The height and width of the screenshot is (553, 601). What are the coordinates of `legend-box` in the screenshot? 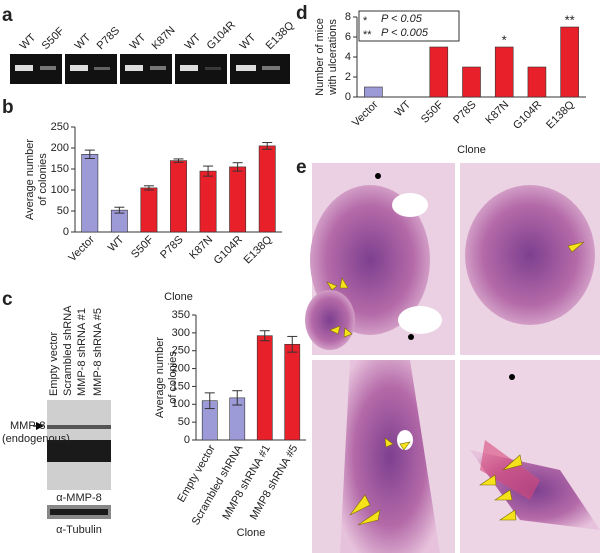 It's located at (409, 26).